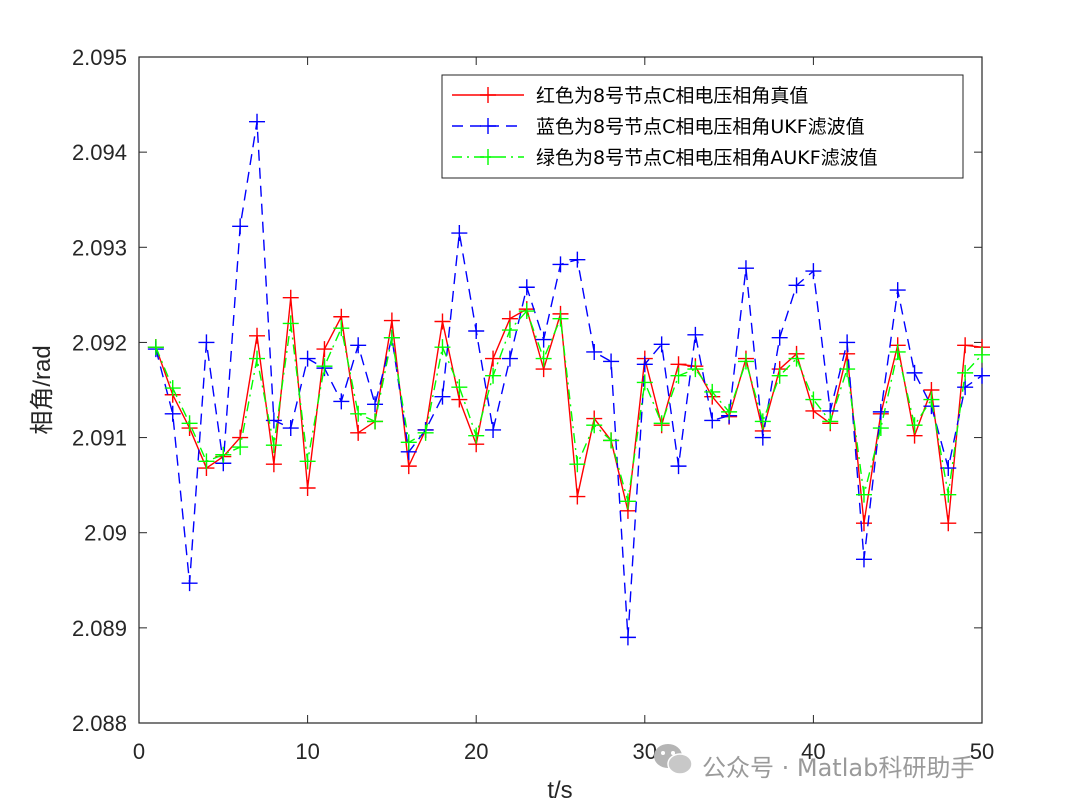 This screenshot has width=1080, height=809. I want to click on wechat-icon, so click(673, 759).